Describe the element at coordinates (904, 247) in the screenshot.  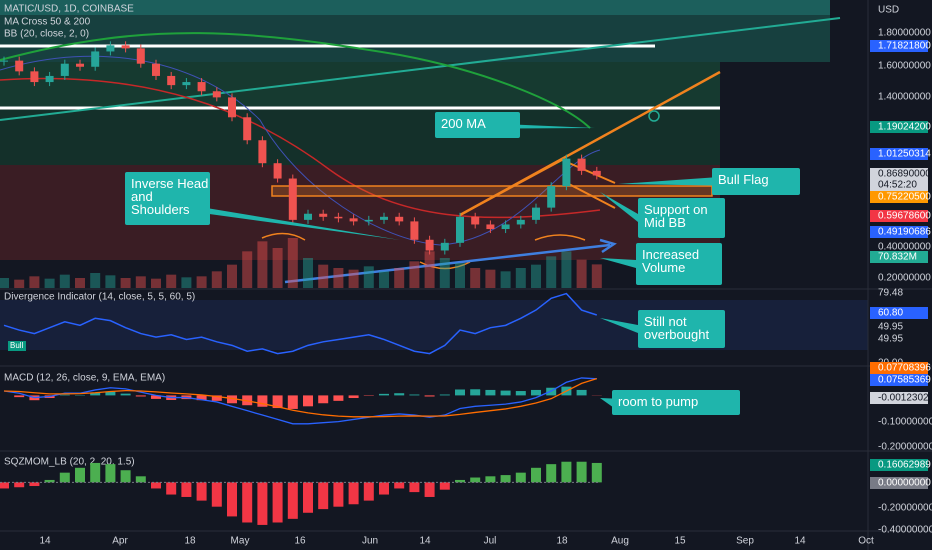
I see `axis-label: 0.40000000` at that location.